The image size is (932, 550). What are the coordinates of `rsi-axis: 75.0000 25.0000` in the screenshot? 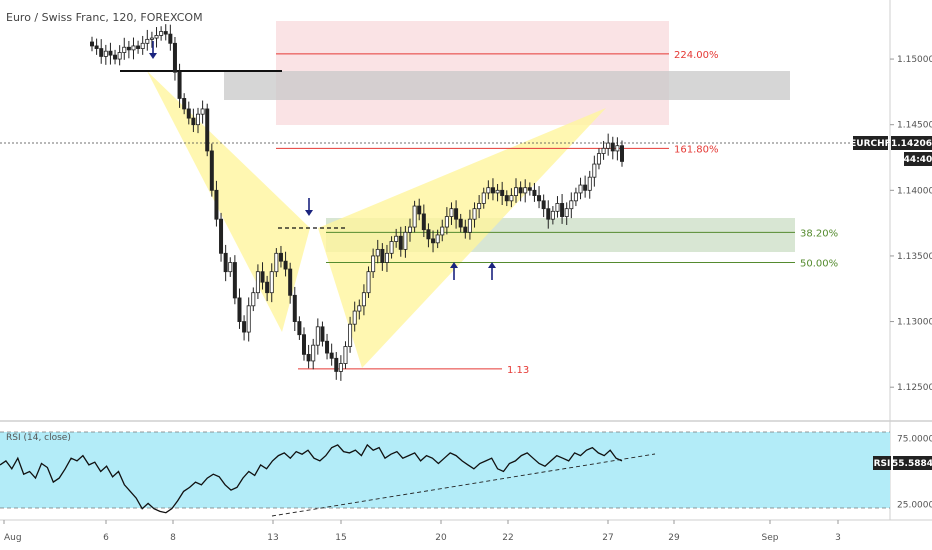 It's located at (914, 472).